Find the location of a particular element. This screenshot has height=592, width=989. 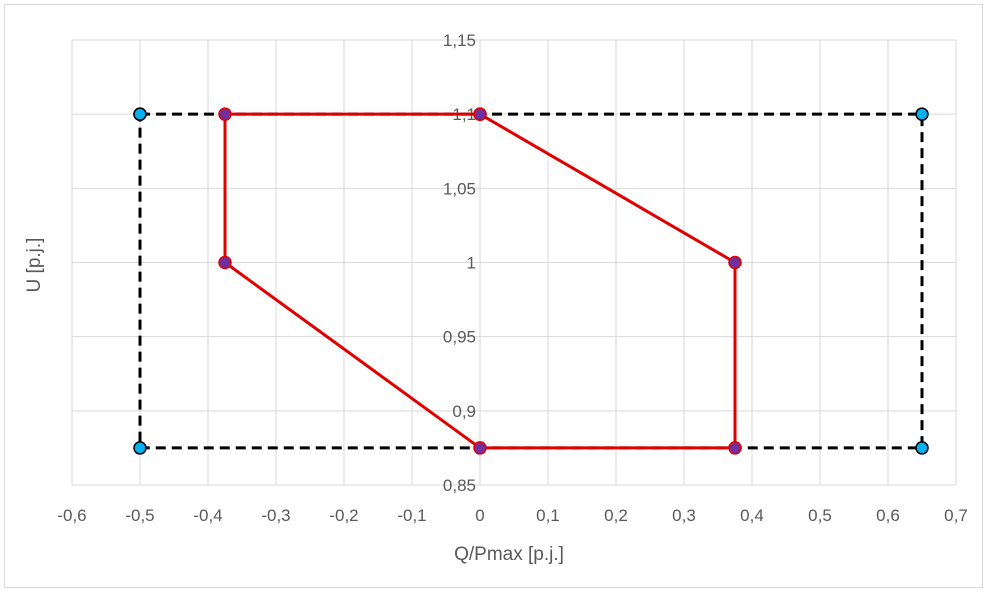

x-tick-label: 0,5 is located at coordinates (820, 515).